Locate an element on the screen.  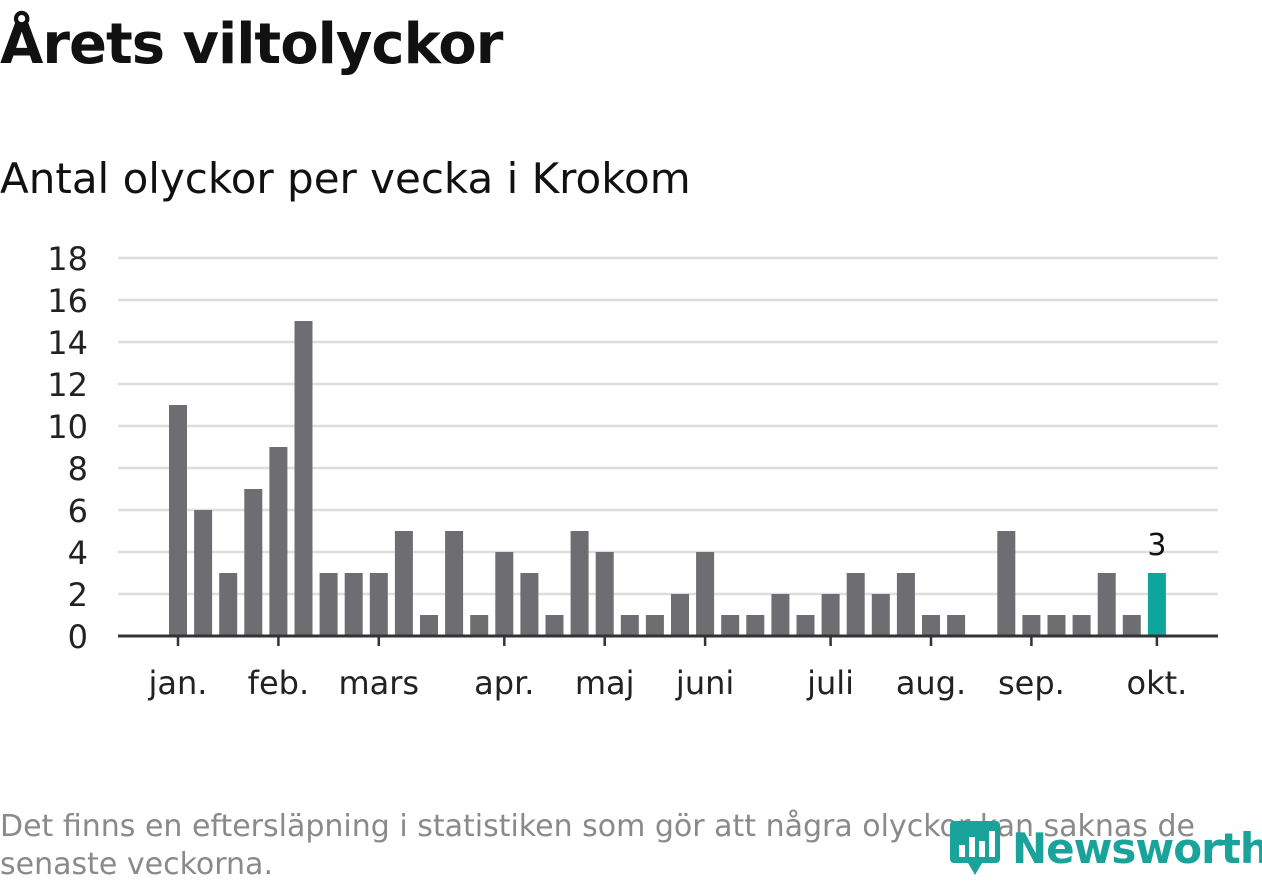
x-tick-label: okt. is located at coordinates (1156, 683).